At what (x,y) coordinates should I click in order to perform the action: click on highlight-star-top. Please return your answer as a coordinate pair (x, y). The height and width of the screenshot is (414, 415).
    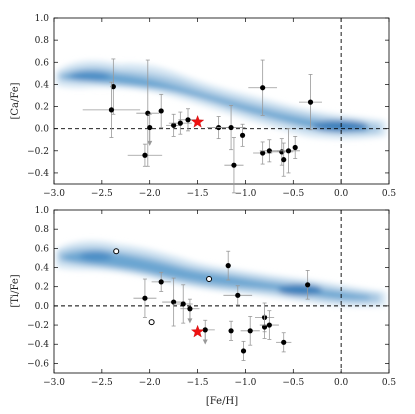
    Looking at the image, I should click on (197, 121).